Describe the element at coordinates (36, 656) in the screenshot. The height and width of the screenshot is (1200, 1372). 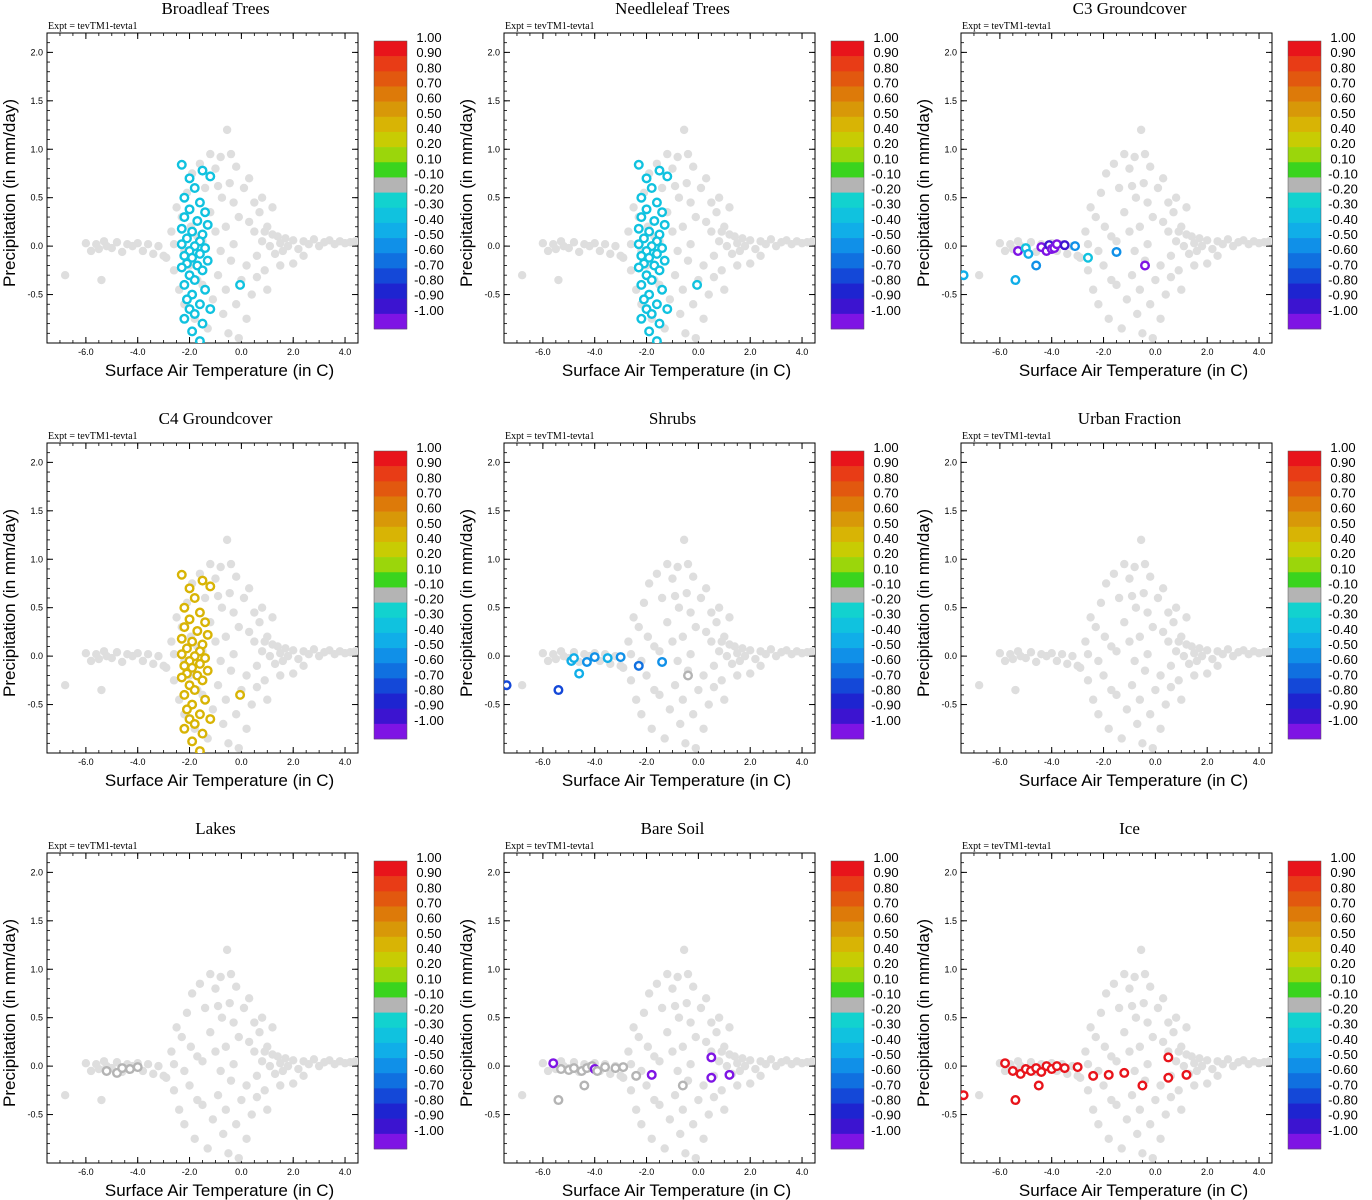
I see `y-tick-label: 0.0` at that location.